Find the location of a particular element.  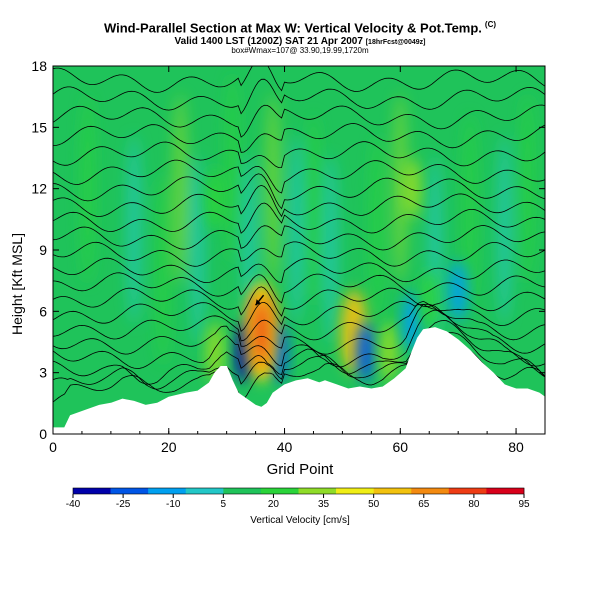

colorbar-label: Vertical Velocity [cm/s] is located at coordinates (300, 520).